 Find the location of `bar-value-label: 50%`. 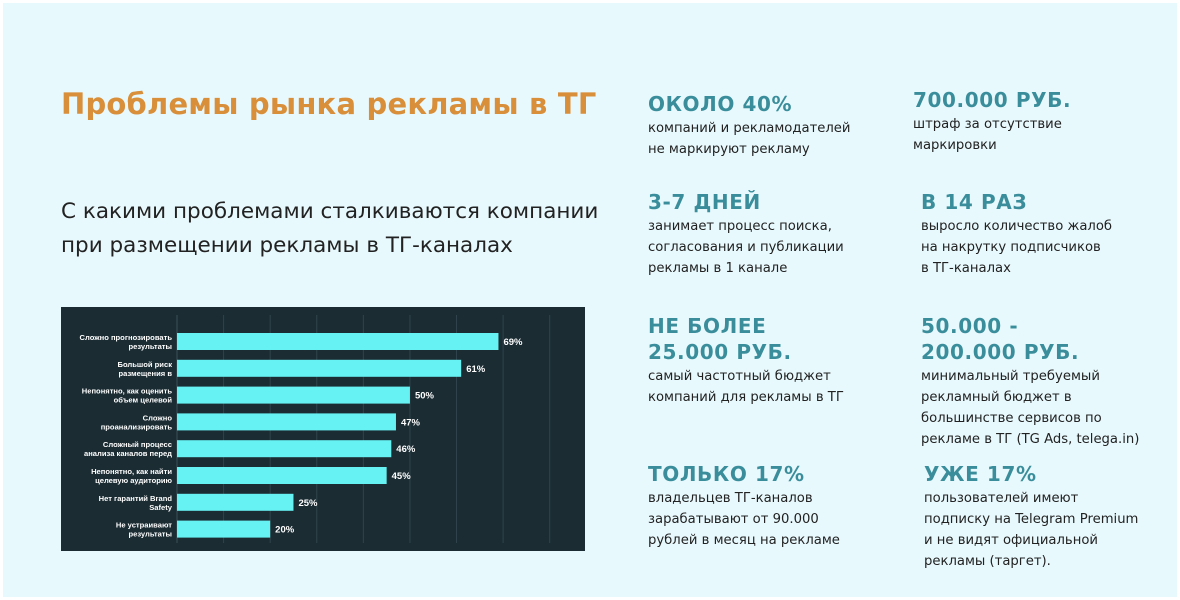

bar-value-label: 50% is located at coordinates (425, 396).